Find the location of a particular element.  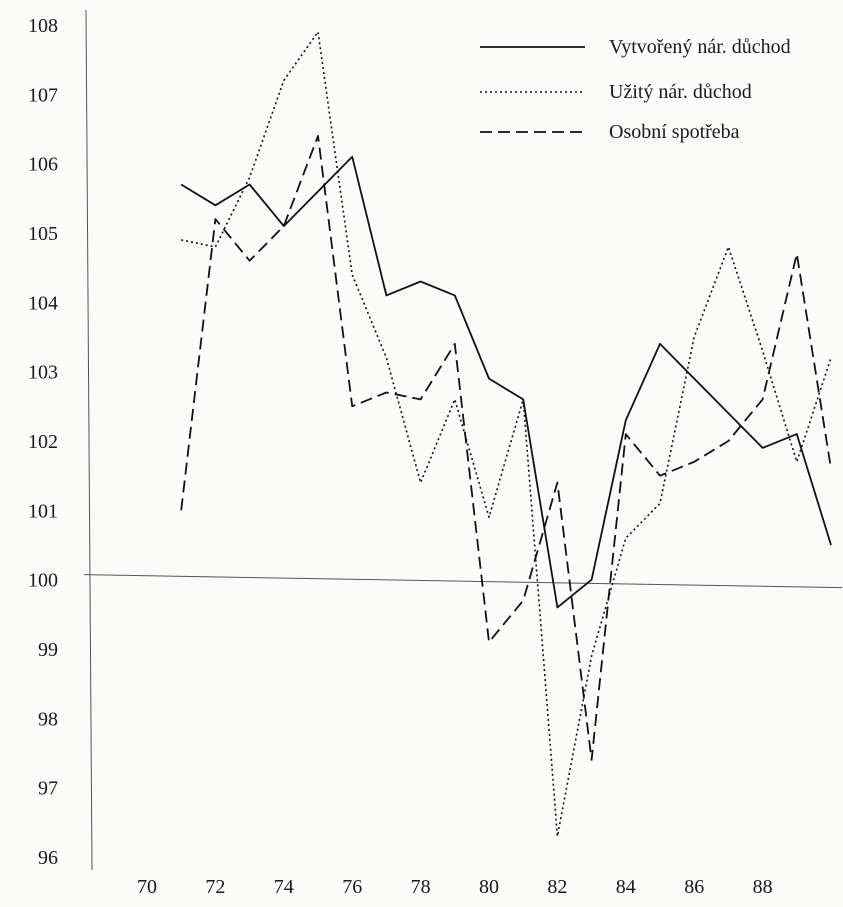

y-tick-label: 100 is located at coordinates (43, 581).